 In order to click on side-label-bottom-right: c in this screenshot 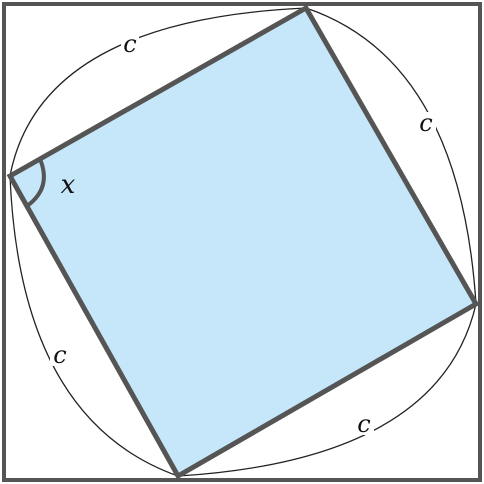, I will do `click(363, 424)`.